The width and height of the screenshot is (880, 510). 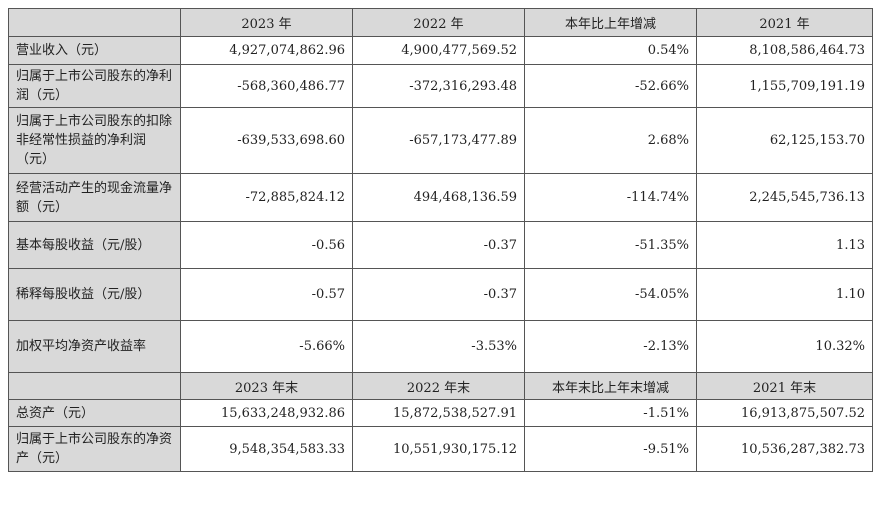 I want to click on cell-change: -51.35%, so click(x=610, y=245).